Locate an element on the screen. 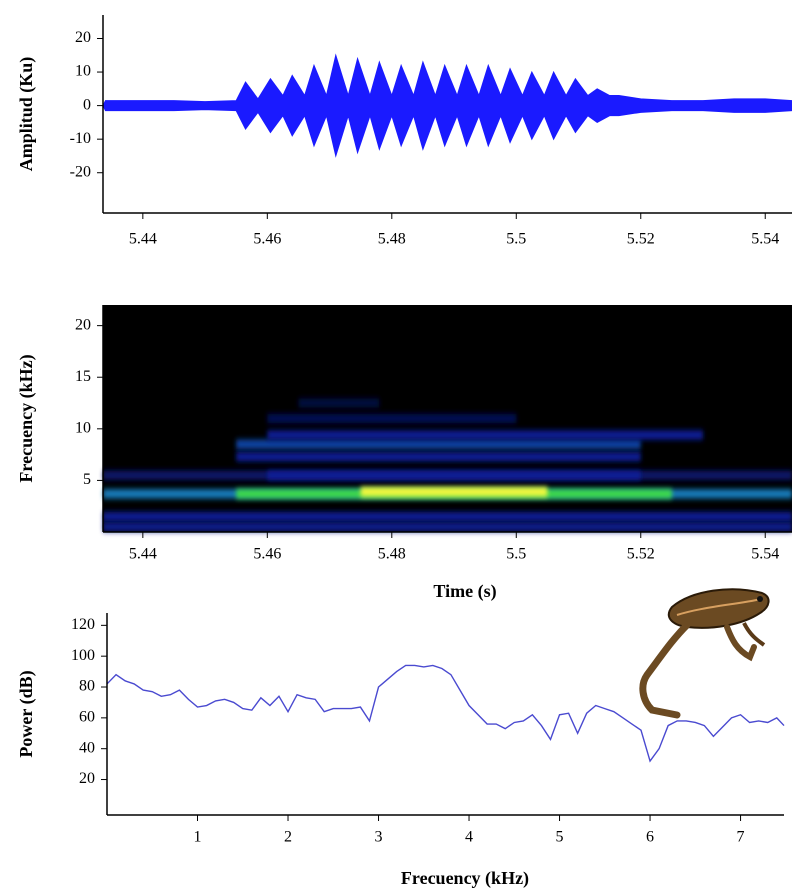 This screenshot has width=792, height=895. waveform-lower is located at coordinates (447, 131).